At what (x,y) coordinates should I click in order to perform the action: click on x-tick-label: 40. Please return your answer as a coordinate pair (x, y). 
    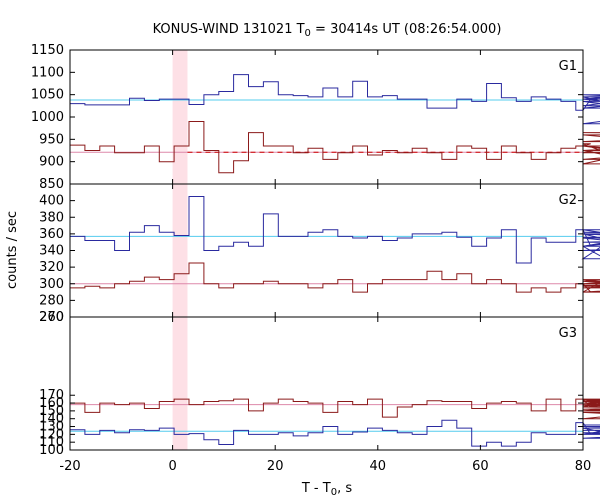
    Looking at the image, I should click on (378, 466).